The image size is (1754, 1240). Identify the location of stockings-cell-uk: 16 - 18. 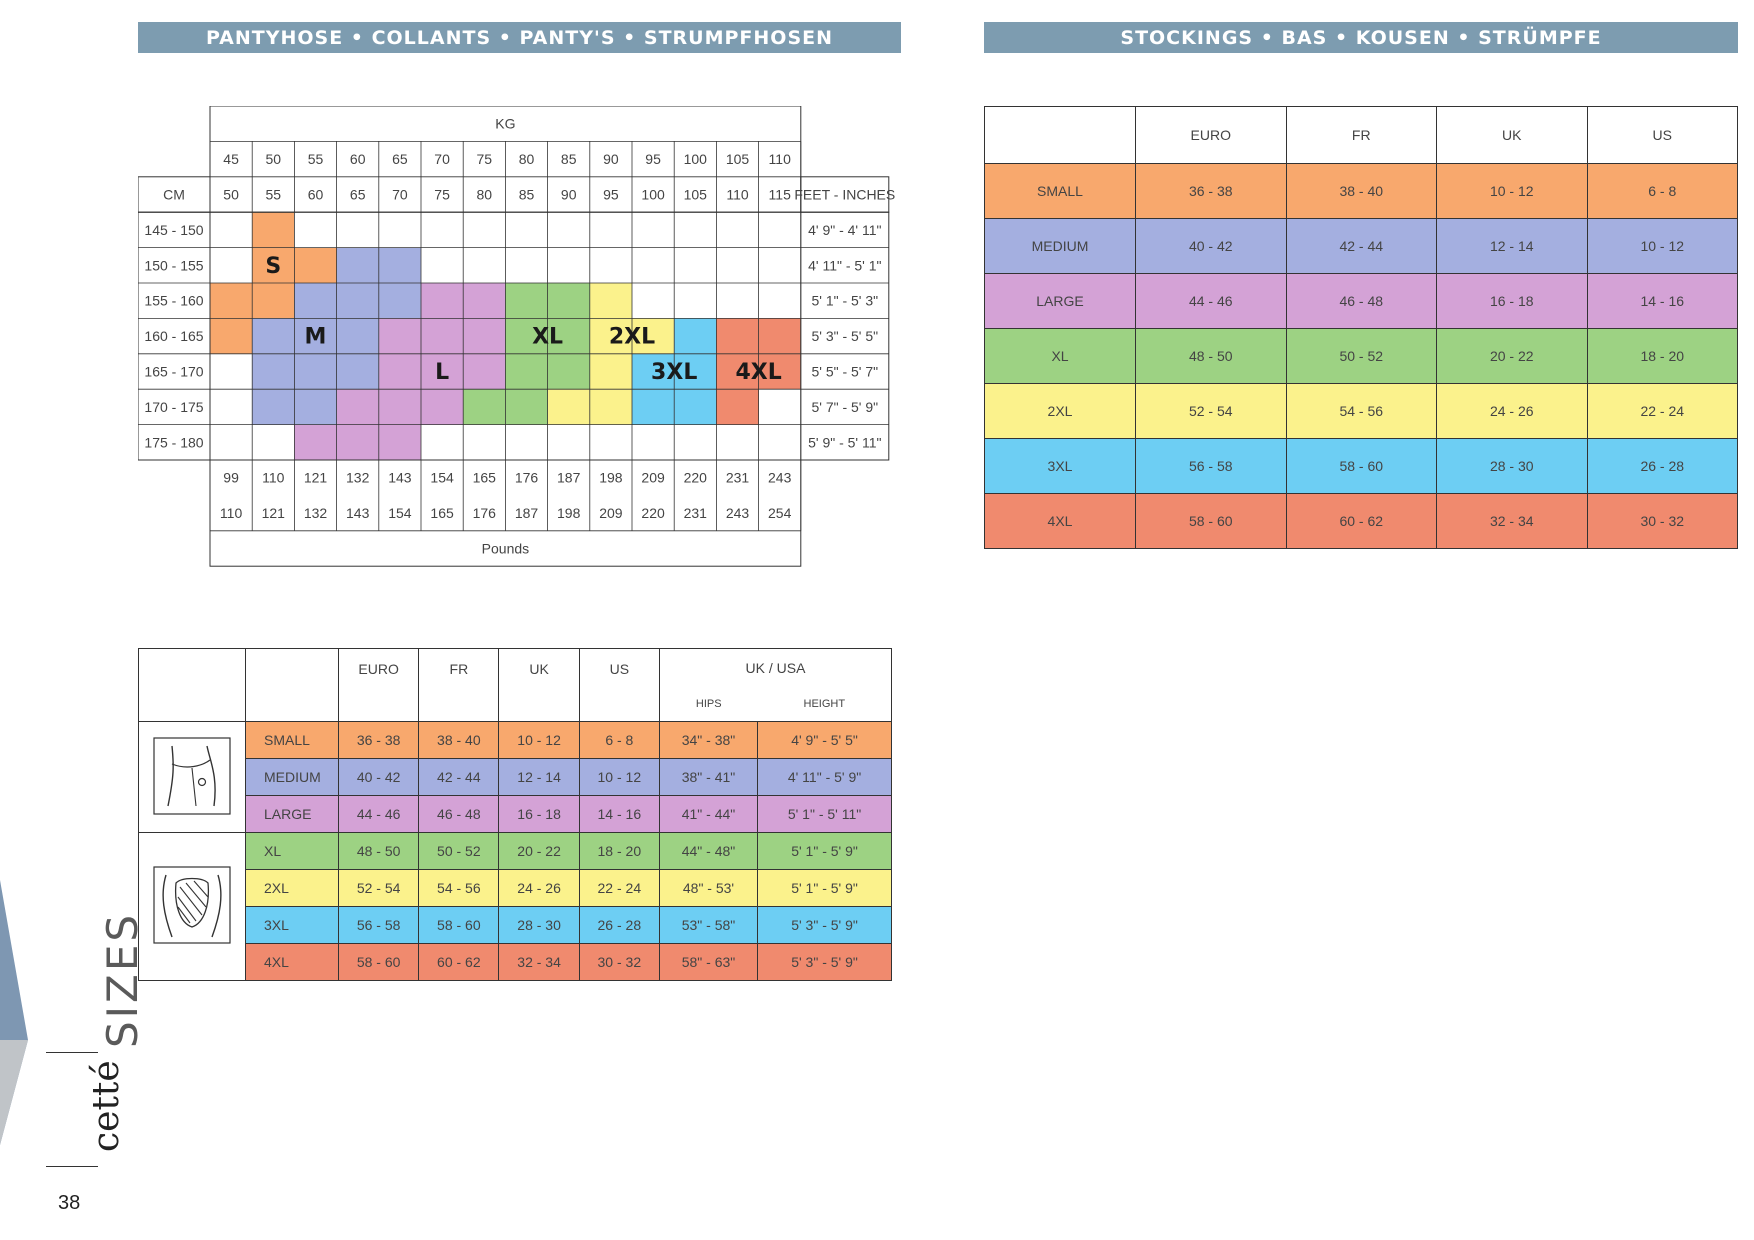
(1512, 301).